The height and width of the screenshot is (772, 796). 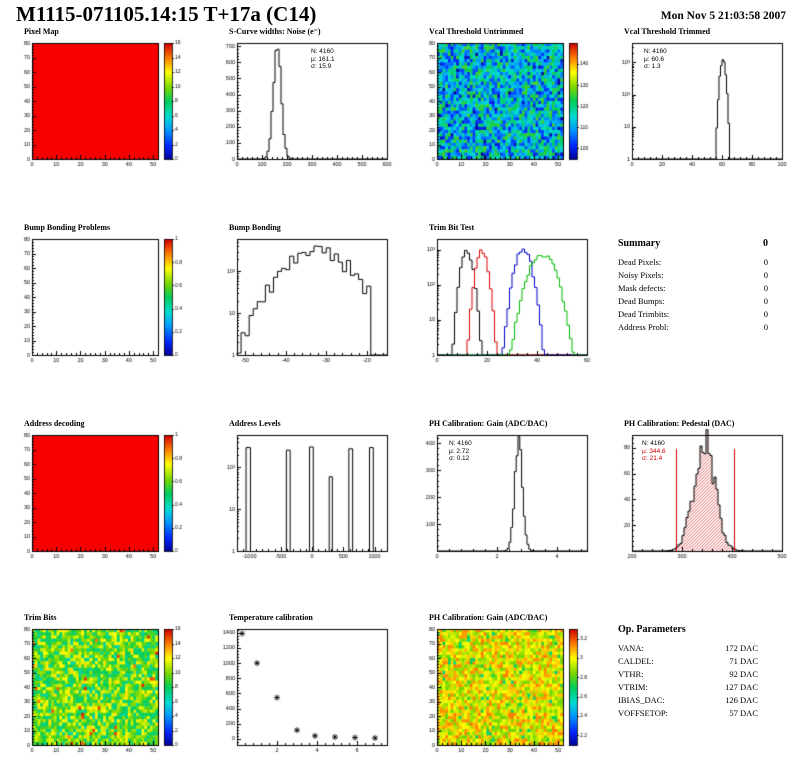 What do you see at coordinates (688, 648) in the screenshot?
I see `op-parameter-row: VANA: 172 DAC` at bounding box center [688, 648].